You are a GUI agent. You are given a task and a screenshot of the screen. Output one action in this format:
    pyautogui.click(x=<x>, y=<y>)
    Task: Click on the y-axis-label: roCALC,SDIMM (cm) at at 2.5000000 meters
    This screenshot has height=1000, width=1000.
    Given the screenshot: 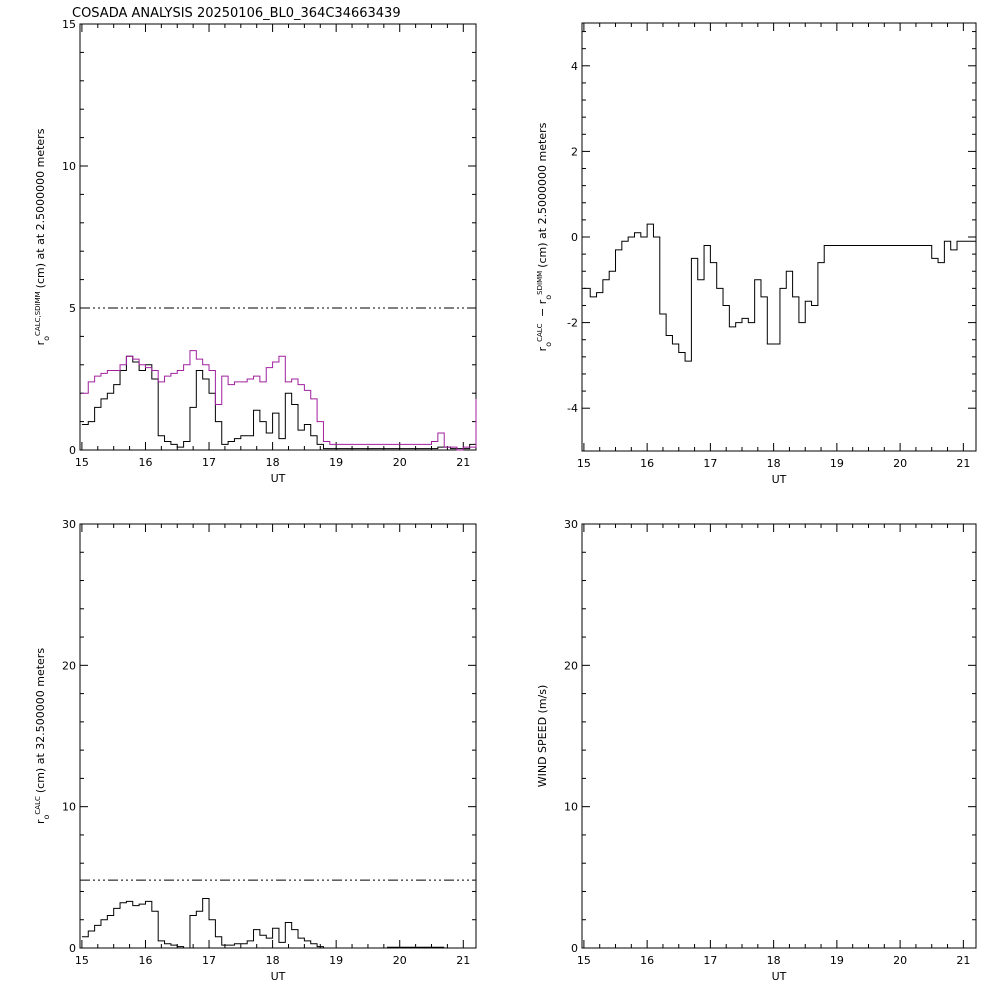 What is the action you would take?
    pyautogui.click(x=42, y=236)
    